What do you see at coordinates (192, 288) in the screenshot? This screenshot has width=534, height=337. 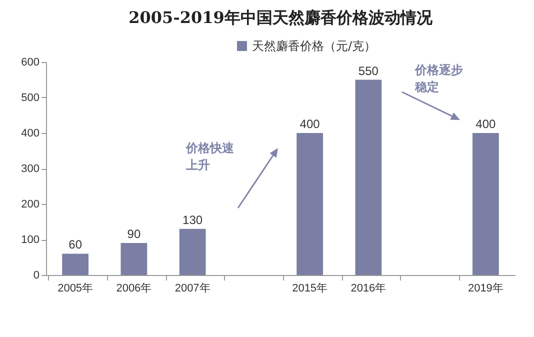 I see `x-tick-label: 2007年` at bounding box center [192, 288].